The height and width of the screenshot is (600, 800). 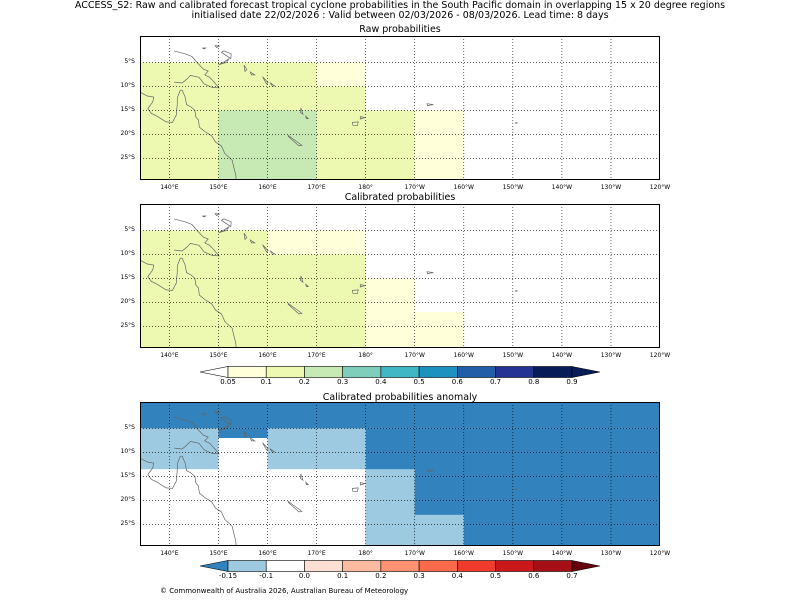 I want to click on panel-title-anomaly: Calibrated probabilities anomaly, so click(x=400, y=397).